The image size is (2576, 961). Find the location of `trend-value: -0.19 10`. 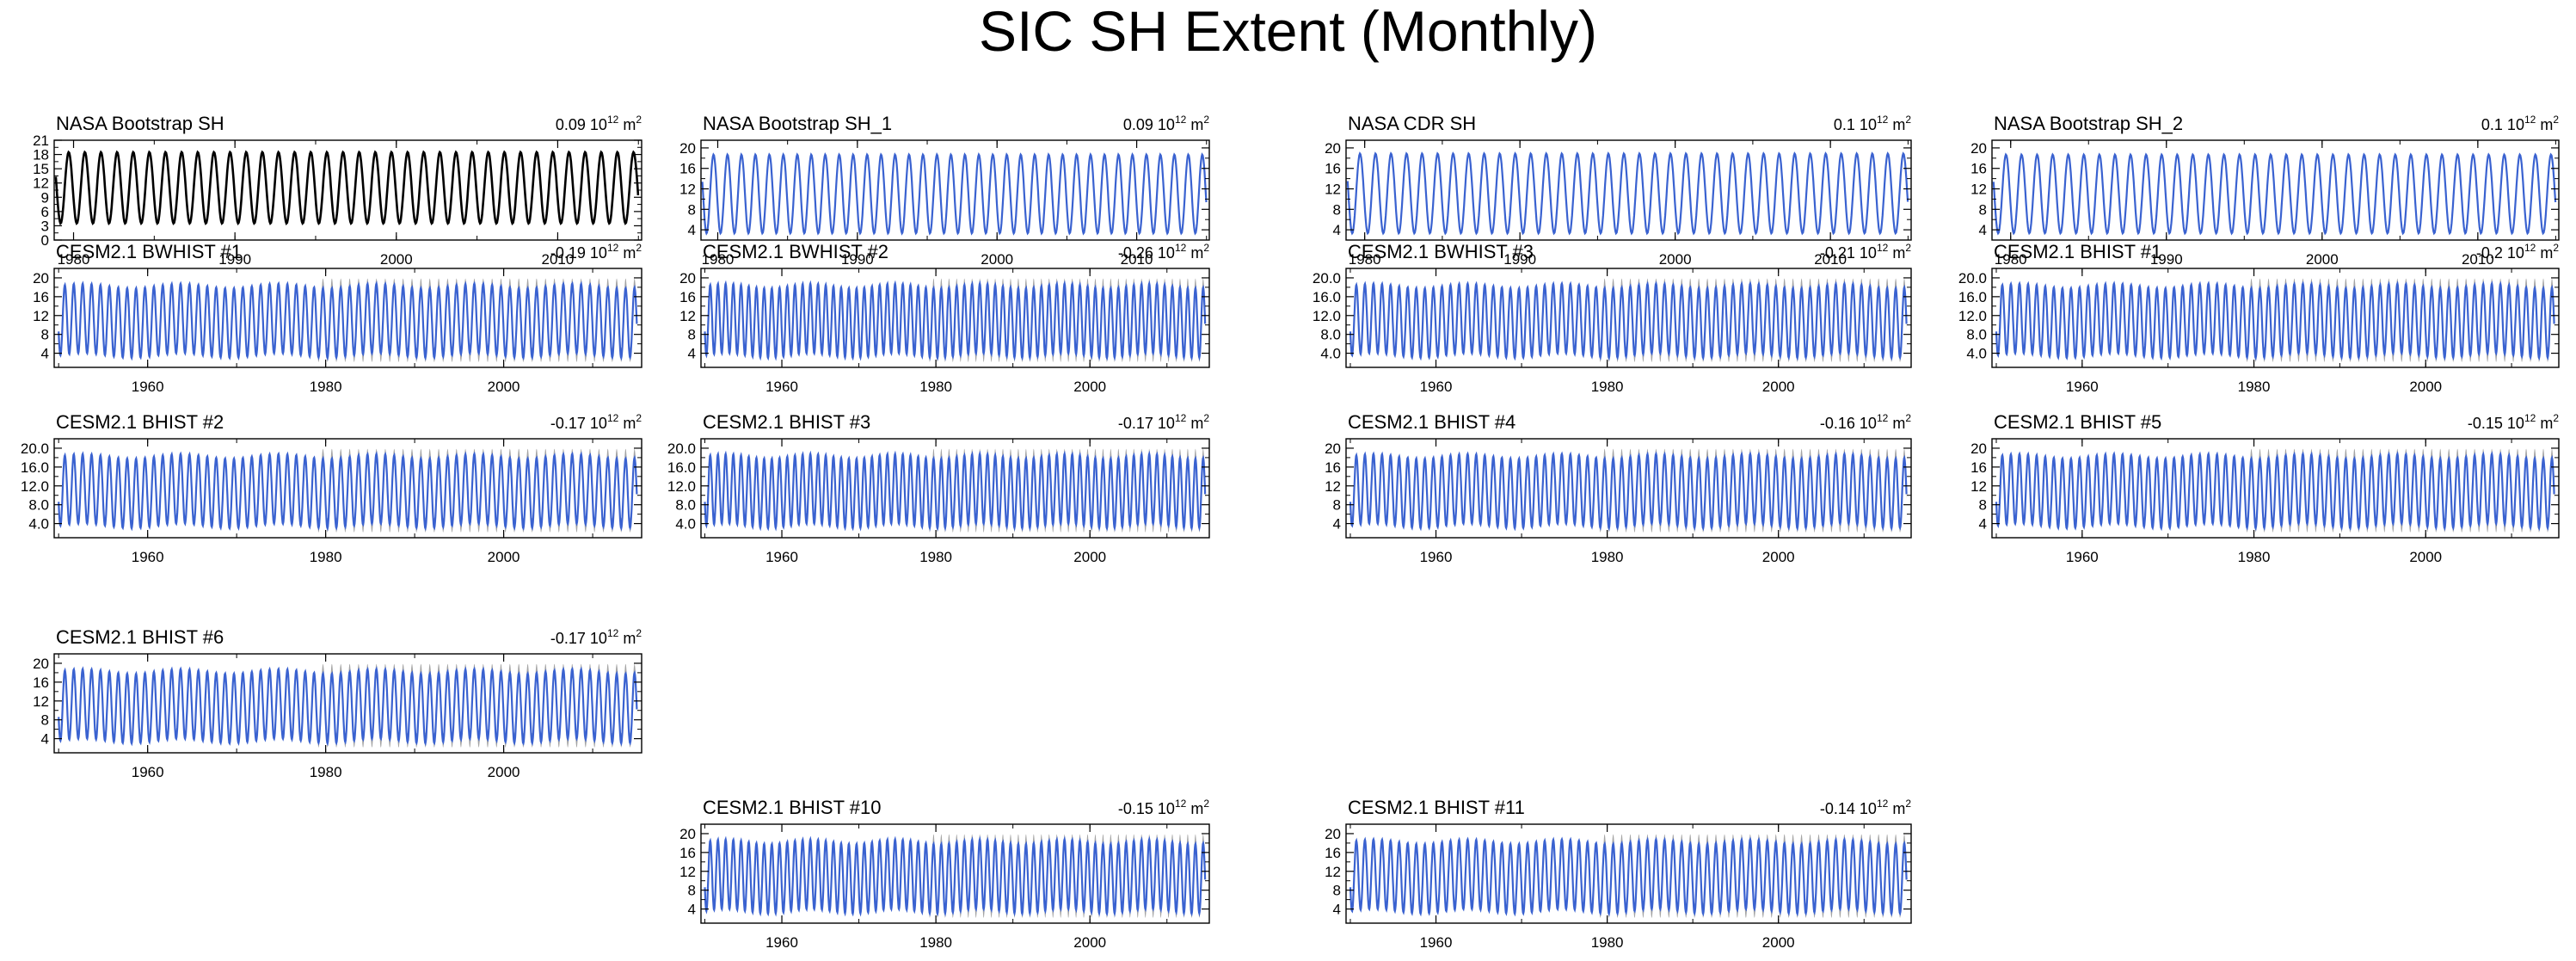

trend-value: -0.19 10 is located at coordinates (578, 253).